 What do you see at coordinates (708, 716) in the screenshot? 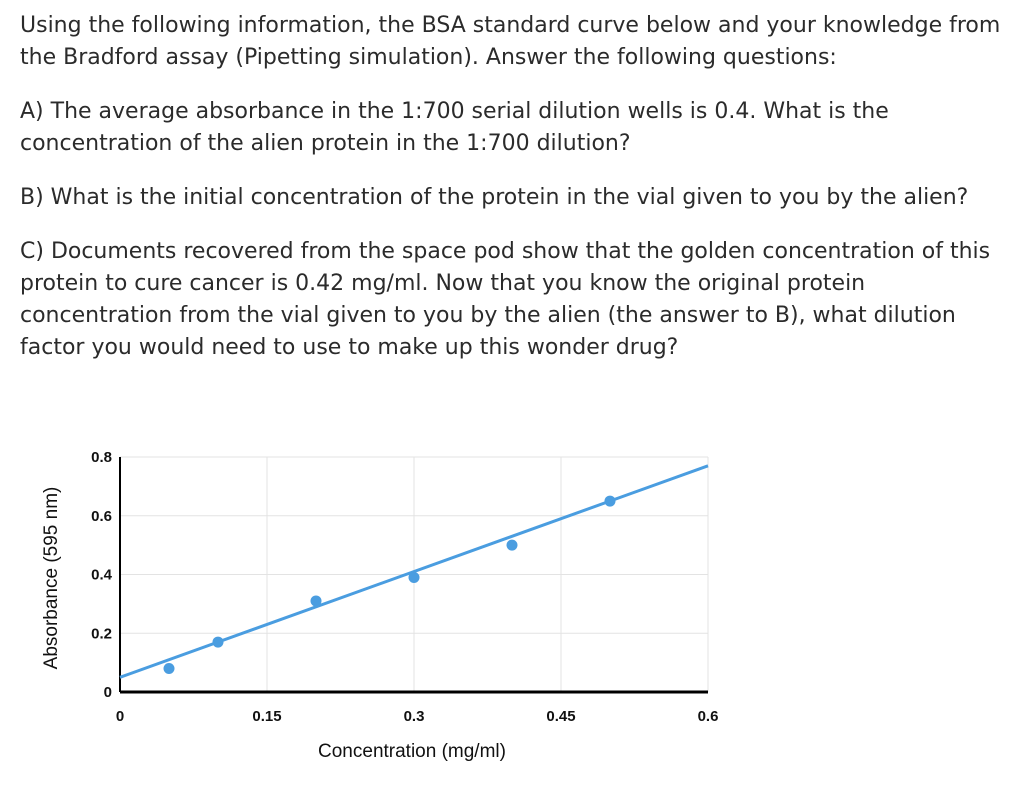
I see `x-tick-label: 0.6` at bounding box center [708, 716].